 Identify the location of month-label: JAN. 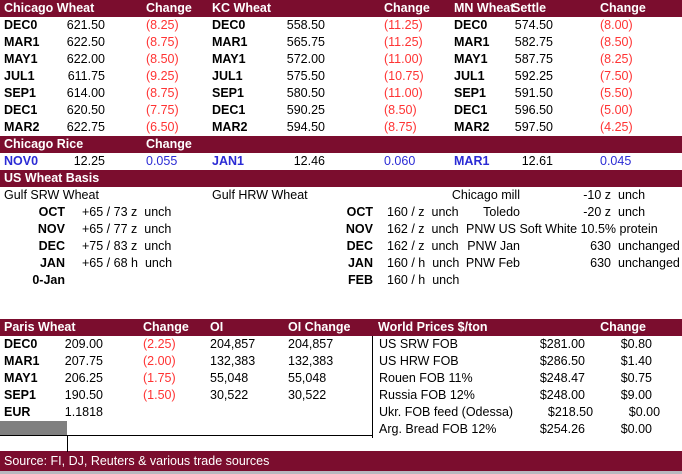
(52, 263).